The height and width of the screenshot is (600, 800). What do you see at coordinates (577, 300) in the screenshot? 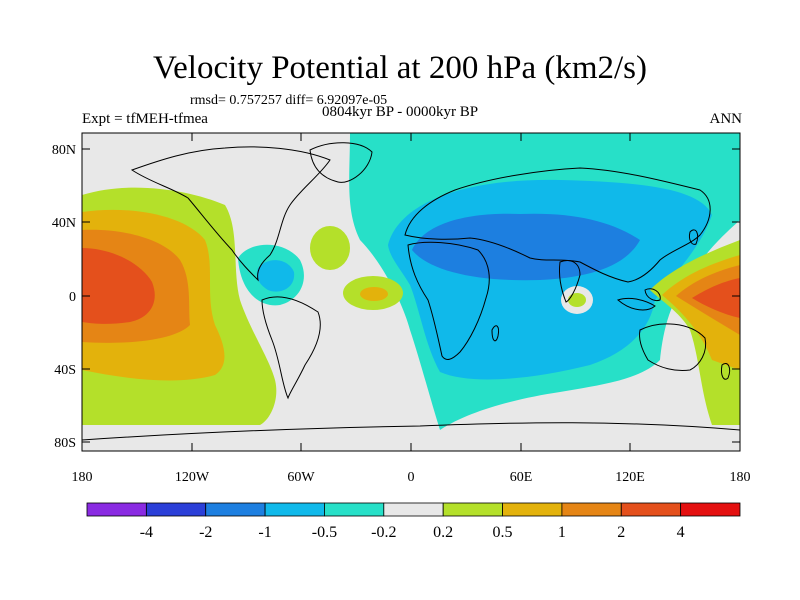
I see `island-pos` at bounding box center [577, 300].